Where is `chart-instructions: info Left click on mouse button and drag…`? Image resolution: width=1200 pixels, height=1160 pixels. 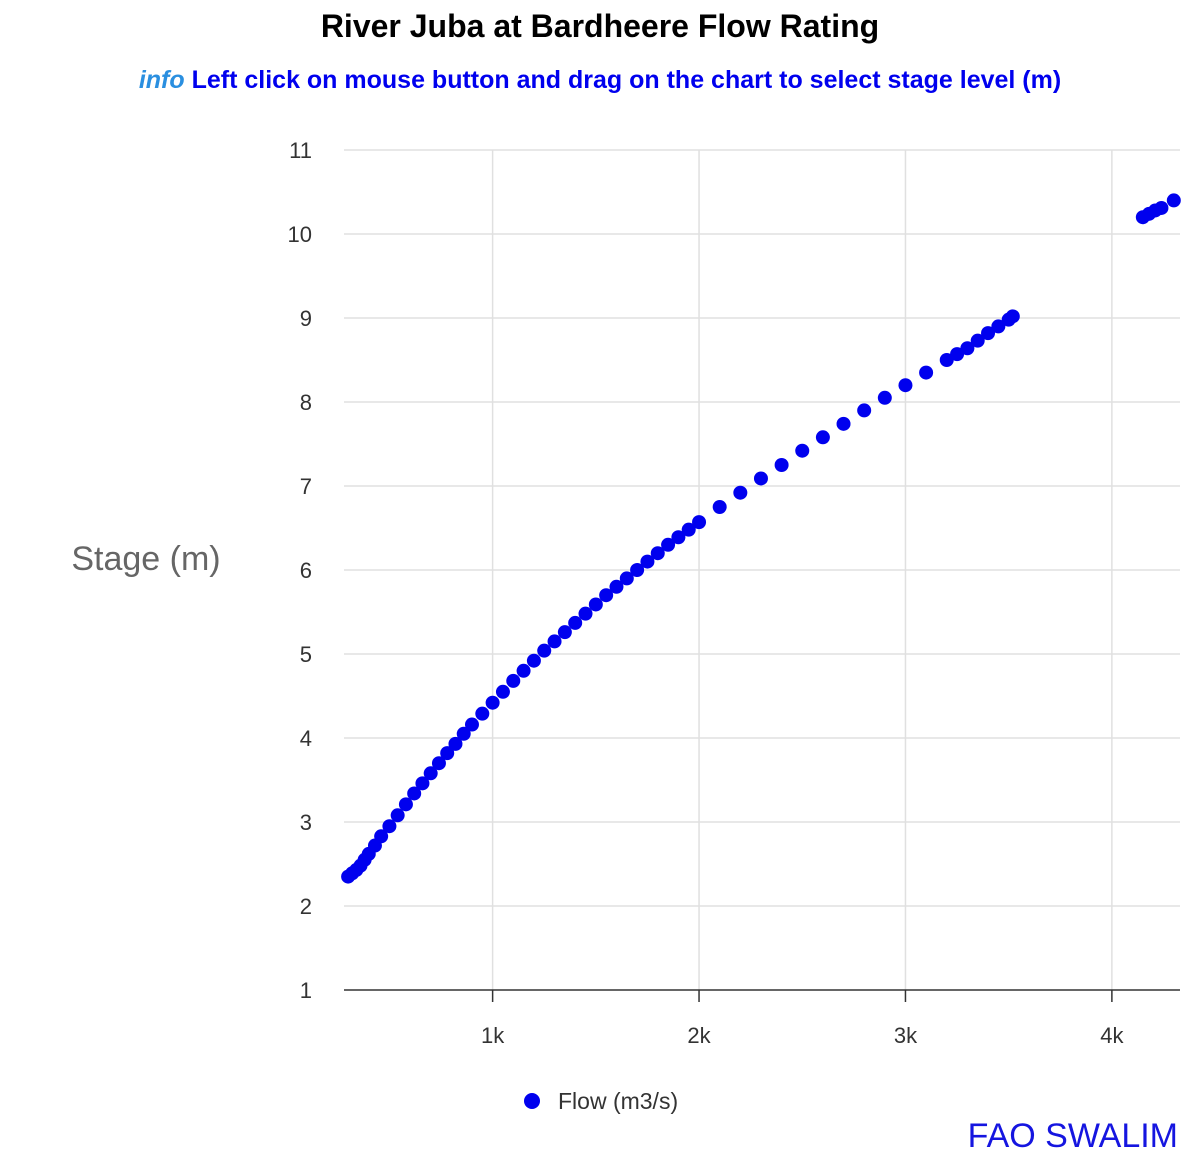
chart-instructions: info Left click on mouse button and drag… is located at coordinates (600, 80).